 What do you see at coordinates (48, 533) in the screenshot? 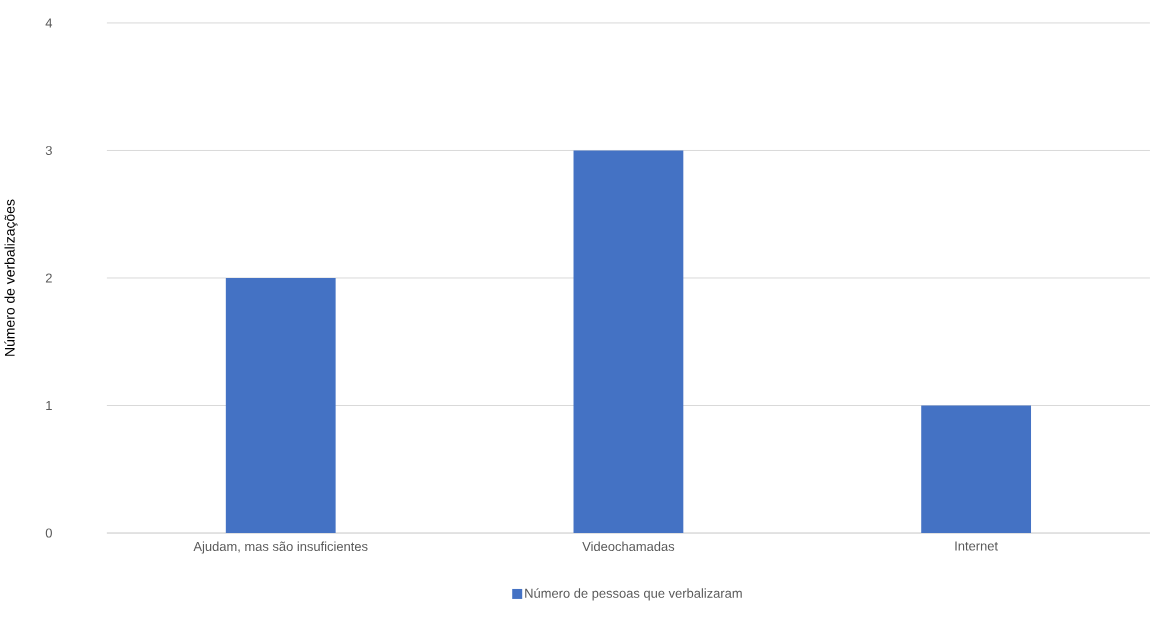
I see `y-tick-label: 0` at bounding box center [48, 533].